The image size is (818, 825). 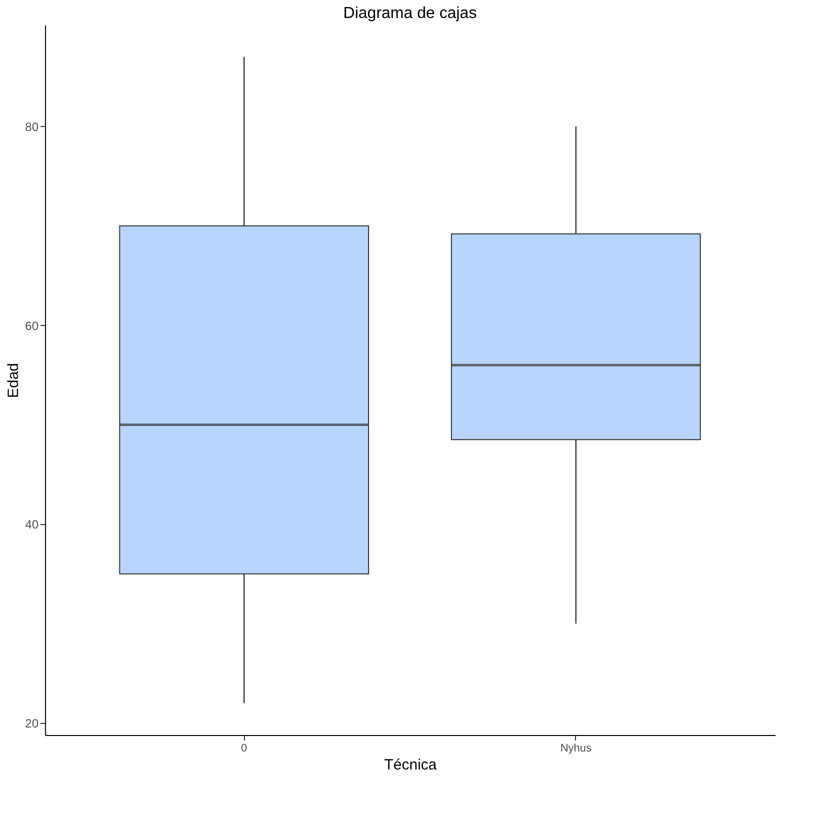 I want to click on y-tick-label: 80, so click(x=32, y=127).